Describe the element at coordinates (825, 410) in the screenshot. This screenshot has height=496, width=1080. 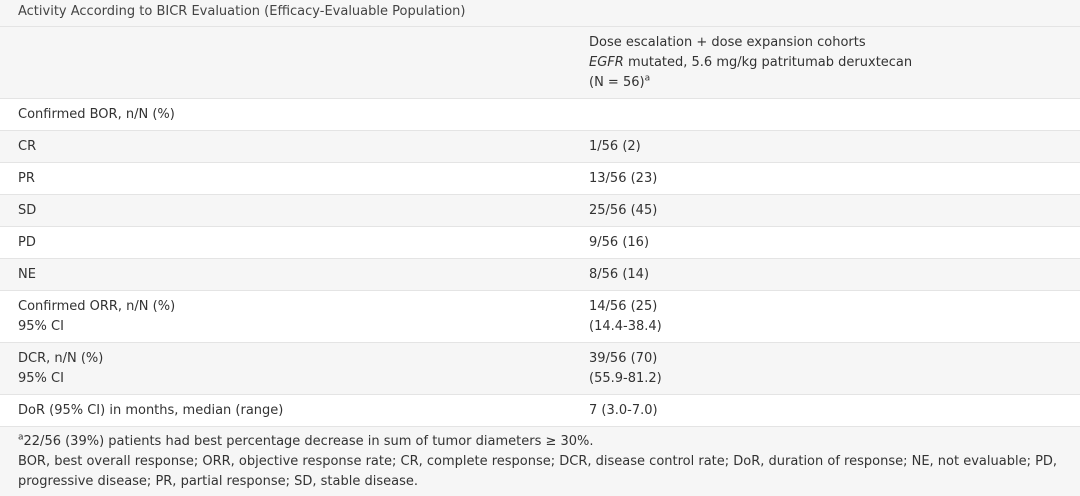
I see `row-value: 7 (3.0-7.0)` at that location.